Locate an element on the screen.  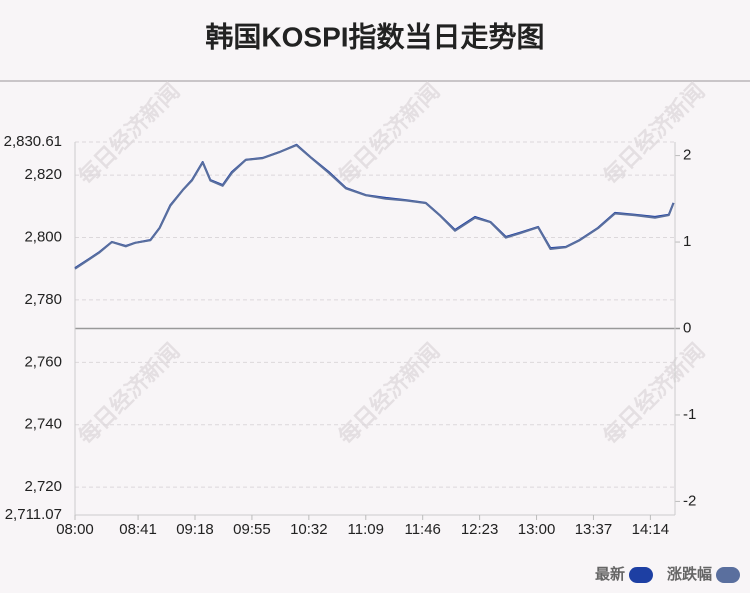
y2-tick-label: 0 is located at coordinates (687, 327).